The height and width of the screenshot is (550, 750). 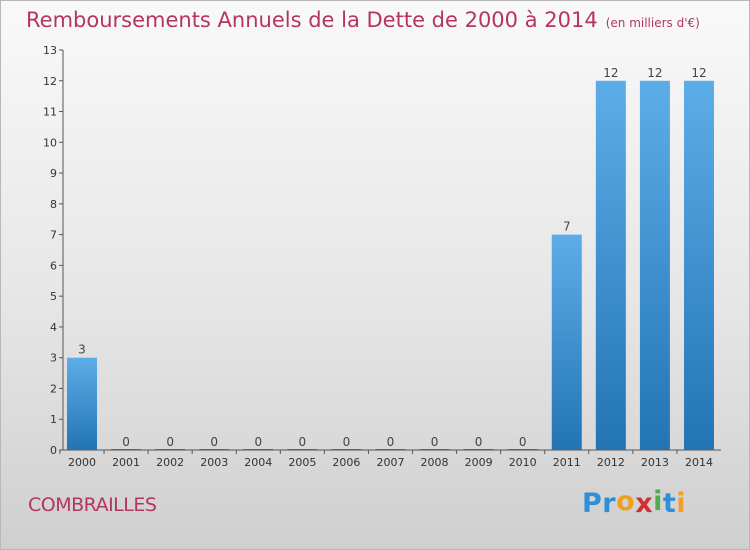 What do you see at coordinates (53, 358) in the screenshot?
I see `y-tick-label: 3` at bounding box center [53, 358].